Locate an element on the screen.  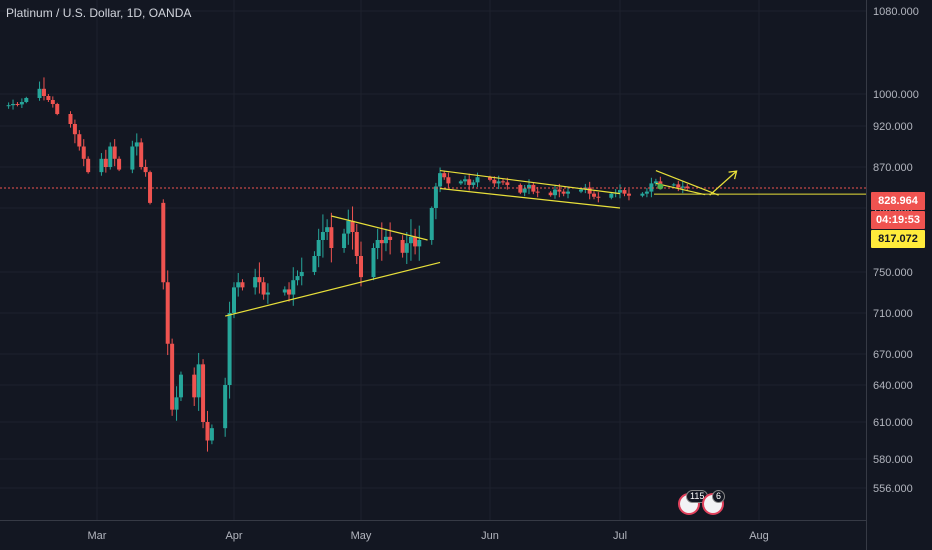
chart-title: Platinum / U.S. Dollar, 1D, OANDA is located at coordinates (99, 13).